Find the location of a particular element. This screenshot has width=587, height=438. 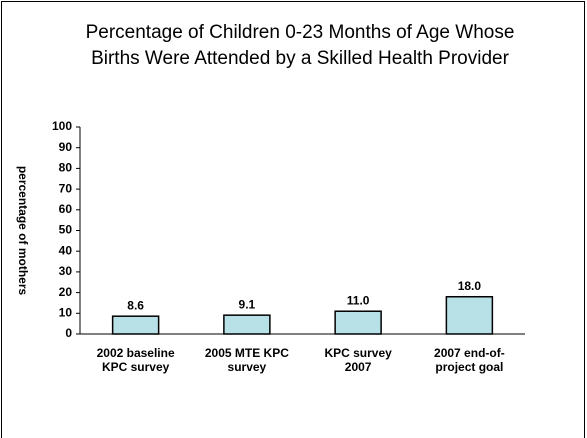

x-tick-label: KPC survey 2007 is located at coordinates (358, 360).